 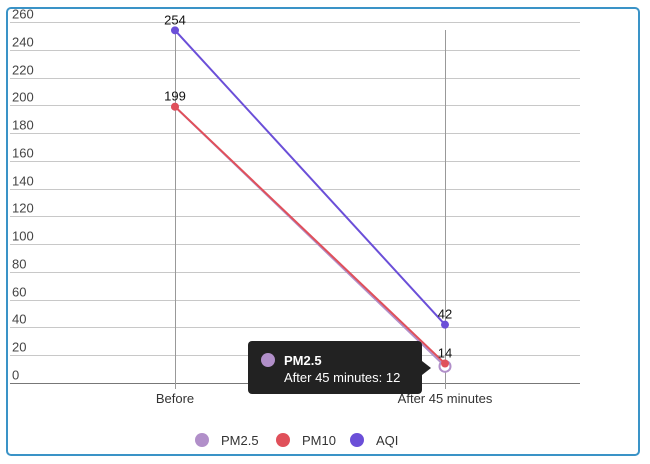 I want to click on y-tick-label: 60, so click(x=19, y=292).